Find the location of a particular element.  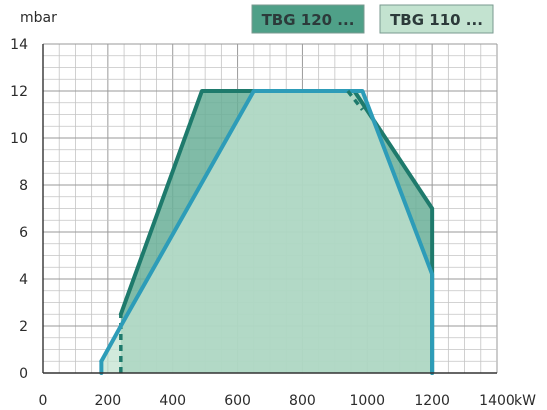

x-tick-label: 1200 is located at coordinates (432, 401).